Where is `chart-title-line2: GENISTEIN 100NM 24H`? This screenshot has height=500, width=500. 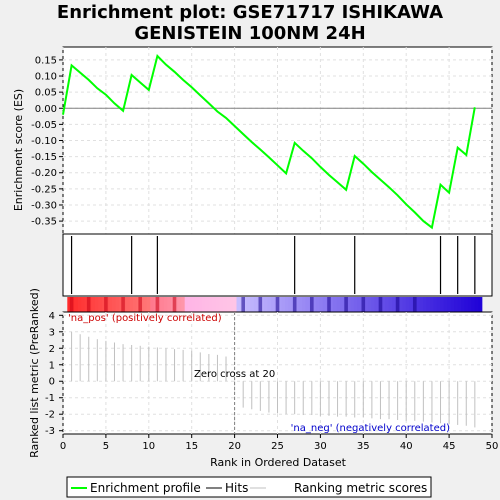
chart-title-line2: GENISTEIN 100NM 24H is located at coordinates (249, 33).